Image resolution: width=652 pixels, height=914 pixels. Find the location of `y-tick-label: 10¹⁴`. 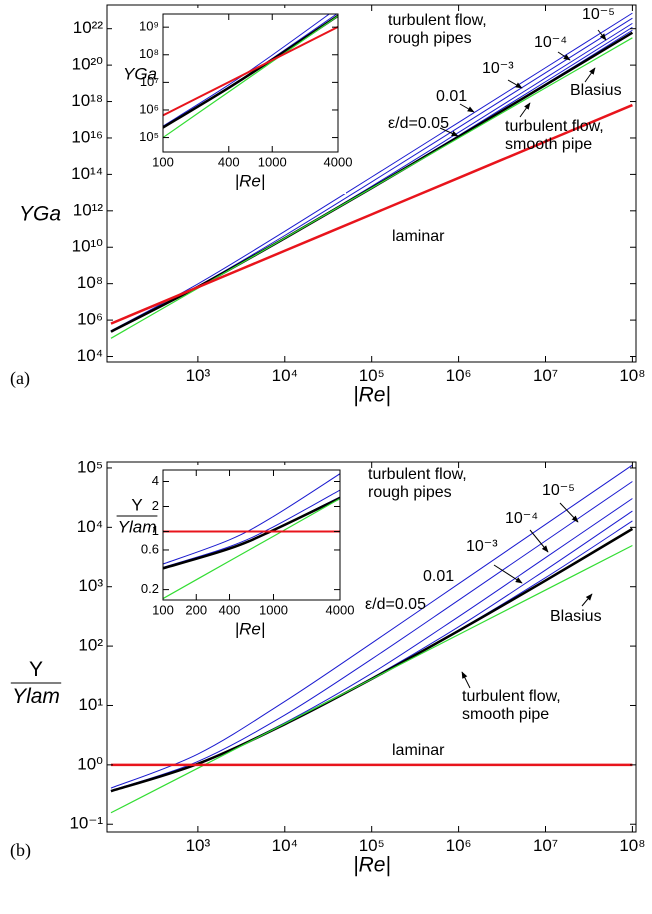

y-tick-label: 10¹⁴ is located at coordinates (87, 173).